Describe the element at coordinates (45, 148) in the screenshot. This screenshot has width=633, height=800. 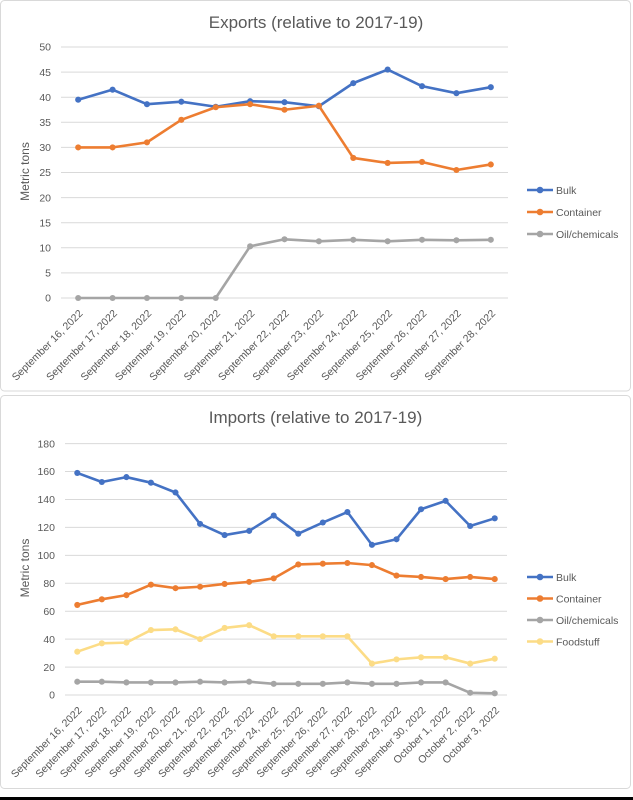
I see `svg-text: 30` at that location.